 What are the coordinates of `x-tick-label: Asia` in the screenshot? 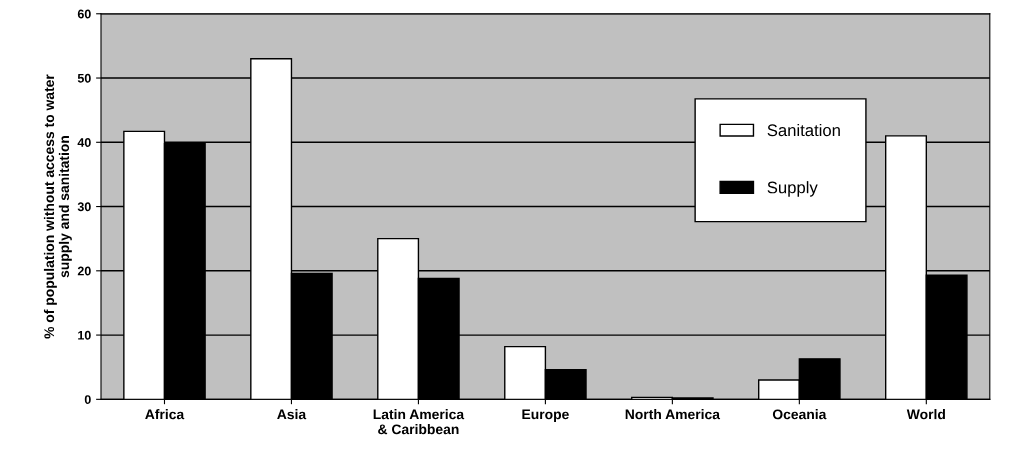 It's located at (292, 414).